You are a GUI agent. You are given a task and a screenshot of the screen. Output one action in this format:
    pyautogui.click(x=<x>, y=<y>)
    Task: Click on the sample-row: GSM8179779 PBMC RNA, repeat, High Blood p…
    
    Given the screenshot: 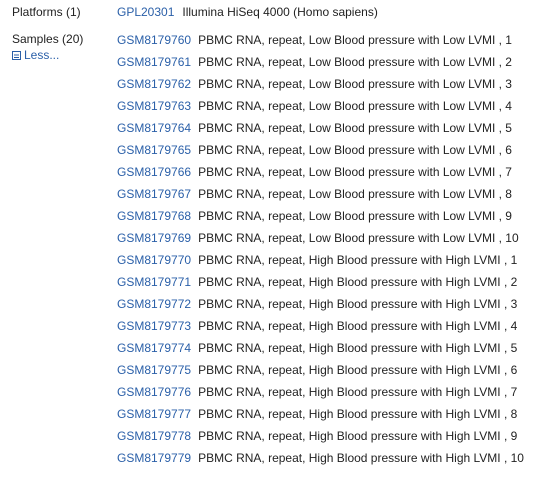 What is the action you would take?
    pyautogui.click(x=320, y=458)
    